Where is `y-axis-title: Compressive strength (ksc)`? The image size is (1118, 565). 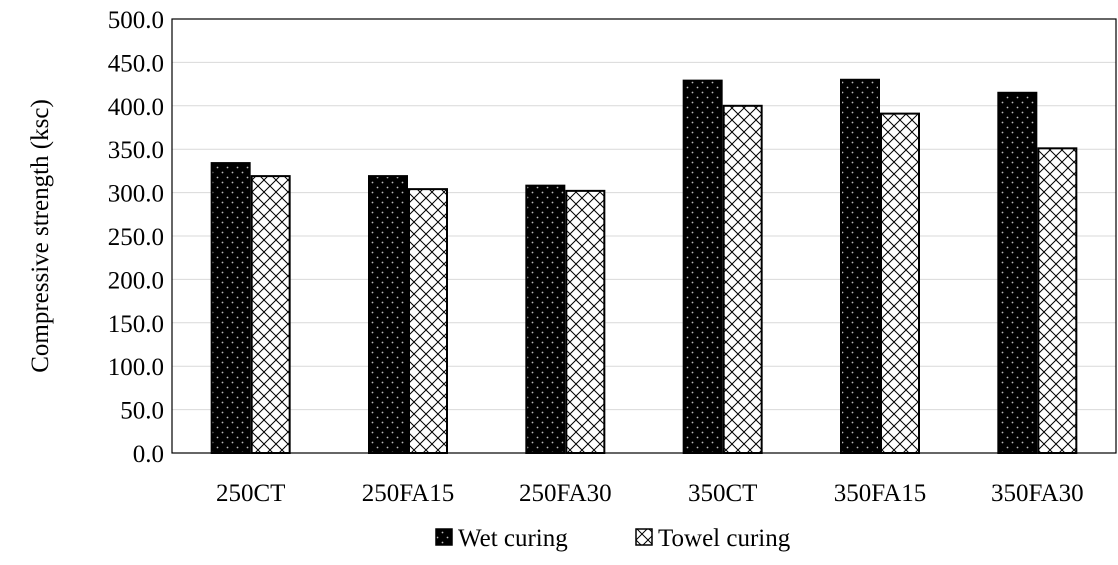 y-axis-title: Compressive strength (ksc) is located at coordinates (40, 236).